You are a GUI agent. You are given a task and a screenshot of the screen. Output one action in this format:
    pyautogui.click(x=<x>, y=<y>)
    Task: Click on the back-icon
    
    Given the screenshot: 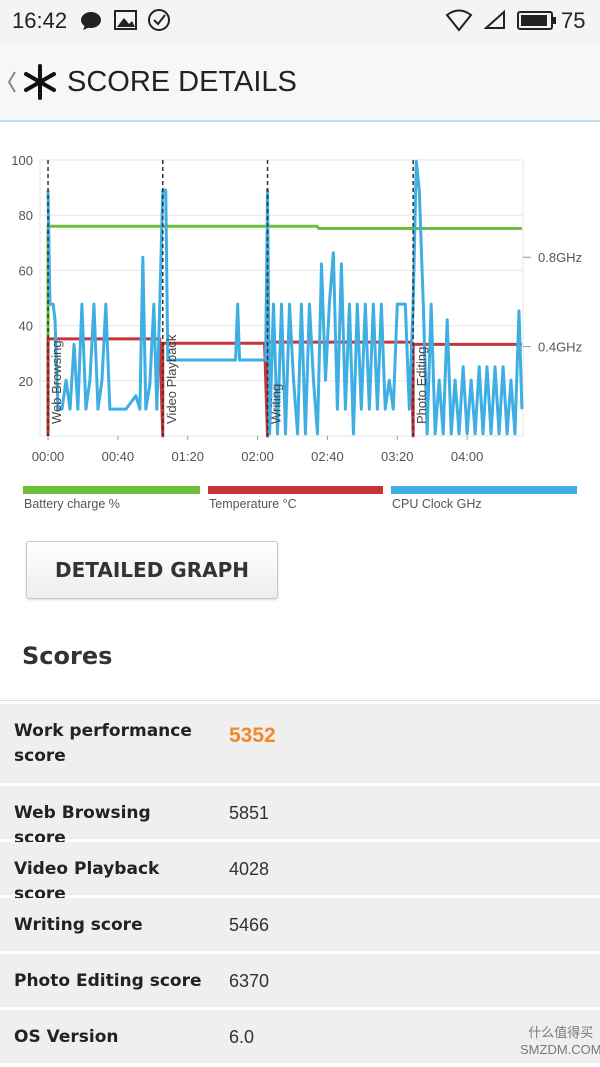 What is the action you would take?
    pyautogui.click(x=31, y=81)
    